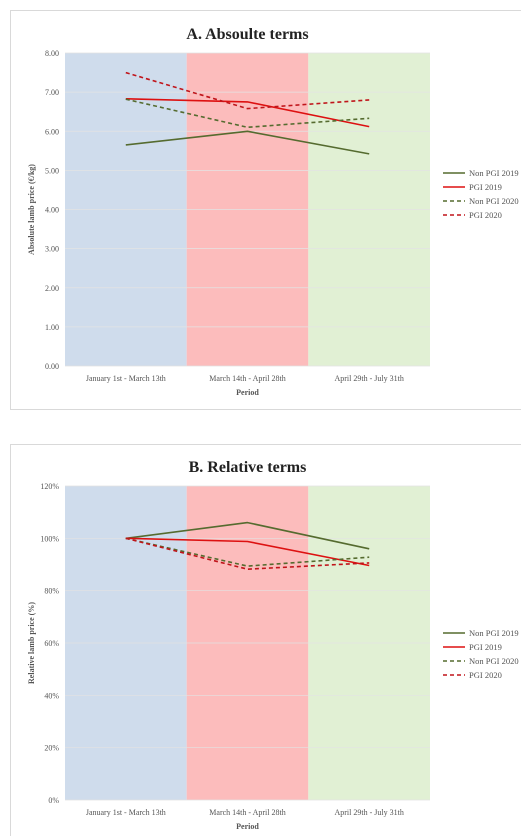 This screenshot has width=521, height=837. Describe the element at coordinates (52, 131) in the screenshot. I see `y-tick-label: 6.00` at that location.